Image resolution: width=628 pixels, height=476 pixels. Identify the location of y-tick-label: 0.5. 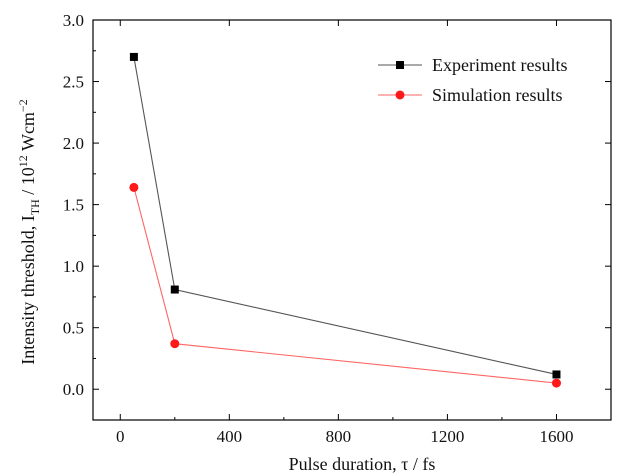
(73, 328).